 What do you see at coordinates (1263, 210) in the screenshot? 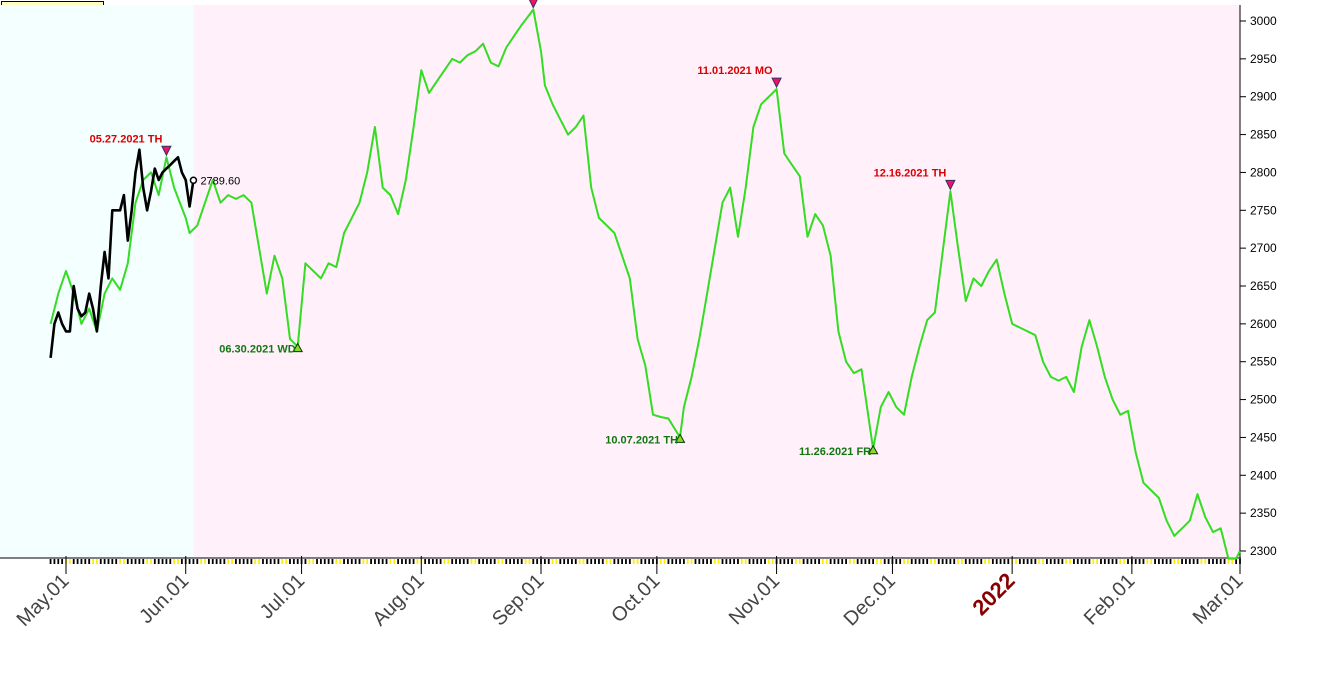
I see `y-tick-label: 2750` at bounding box center [1263, 210].